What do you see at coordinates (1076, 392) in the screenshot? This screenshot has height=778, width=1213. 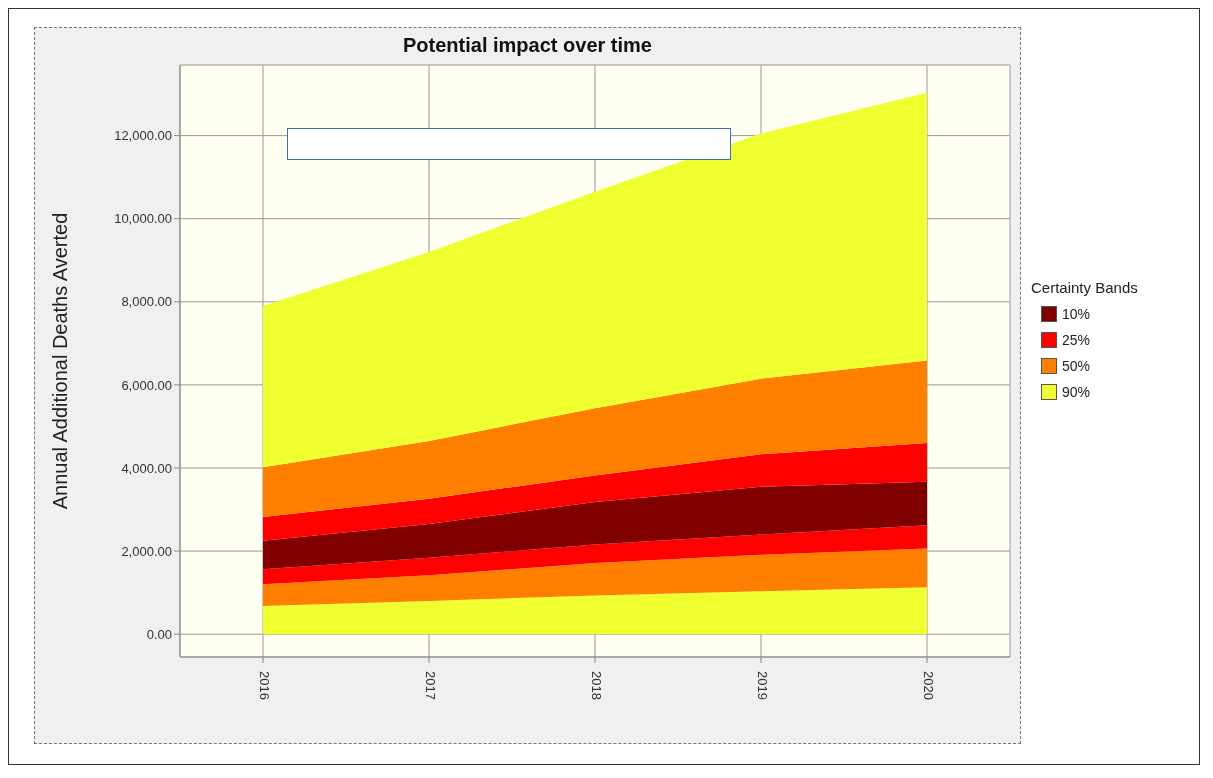 I see `legend-label: 90%` at bounding box center [1076, 392].